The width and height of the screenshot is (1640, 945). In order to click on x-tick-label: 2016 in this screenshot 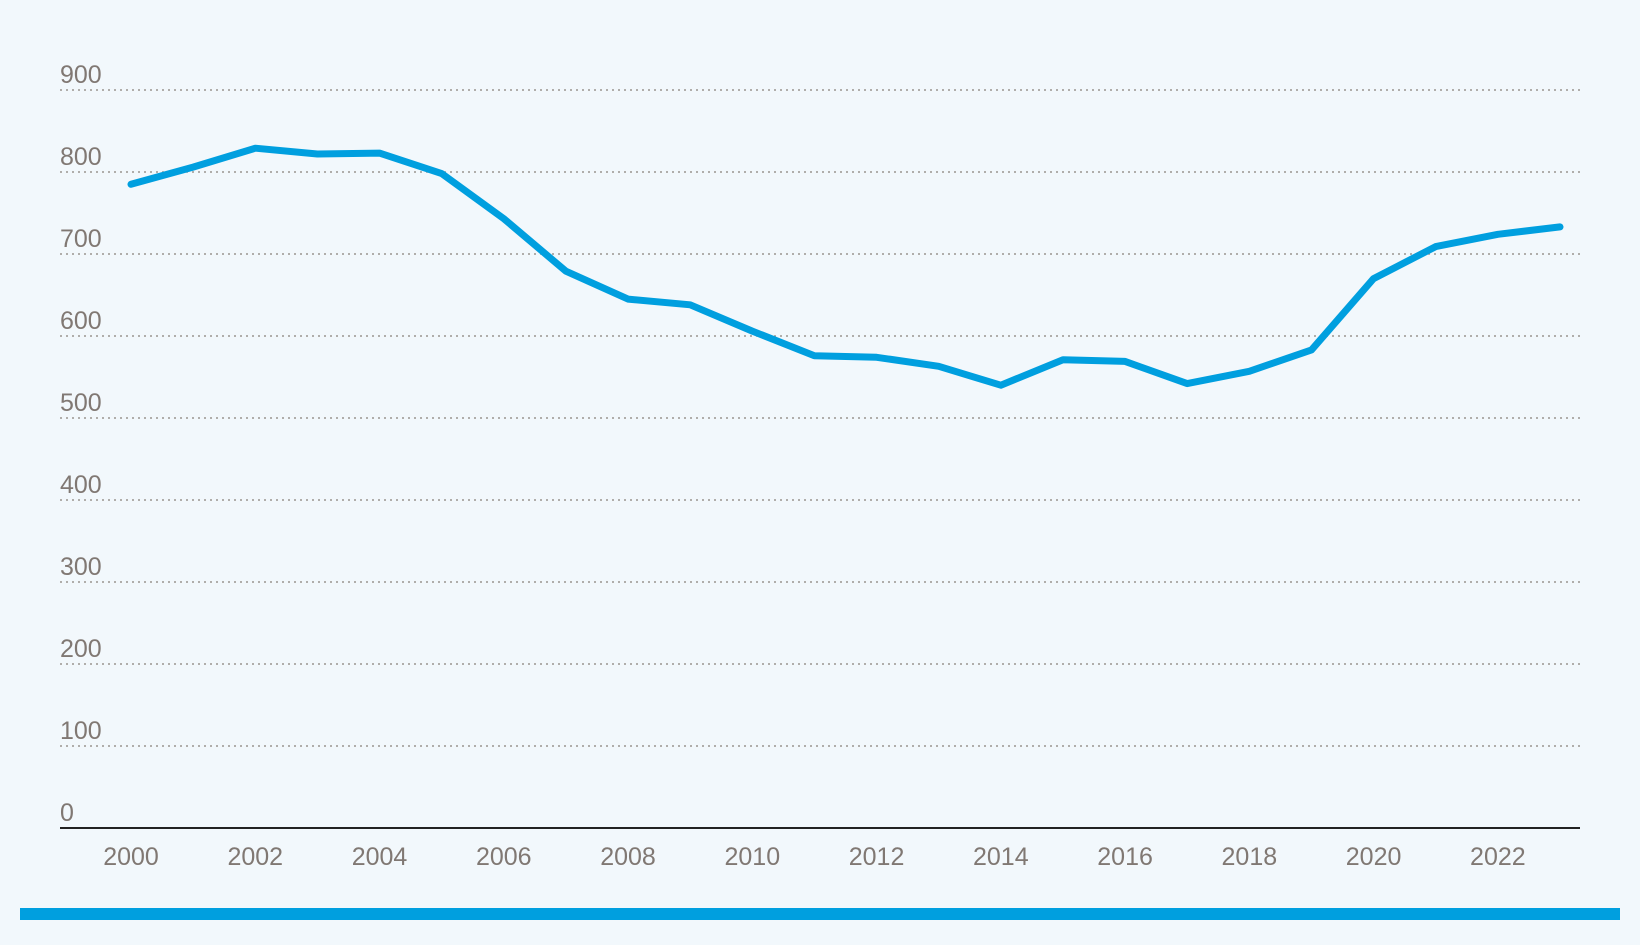, I will do `click(1125, 857)`.